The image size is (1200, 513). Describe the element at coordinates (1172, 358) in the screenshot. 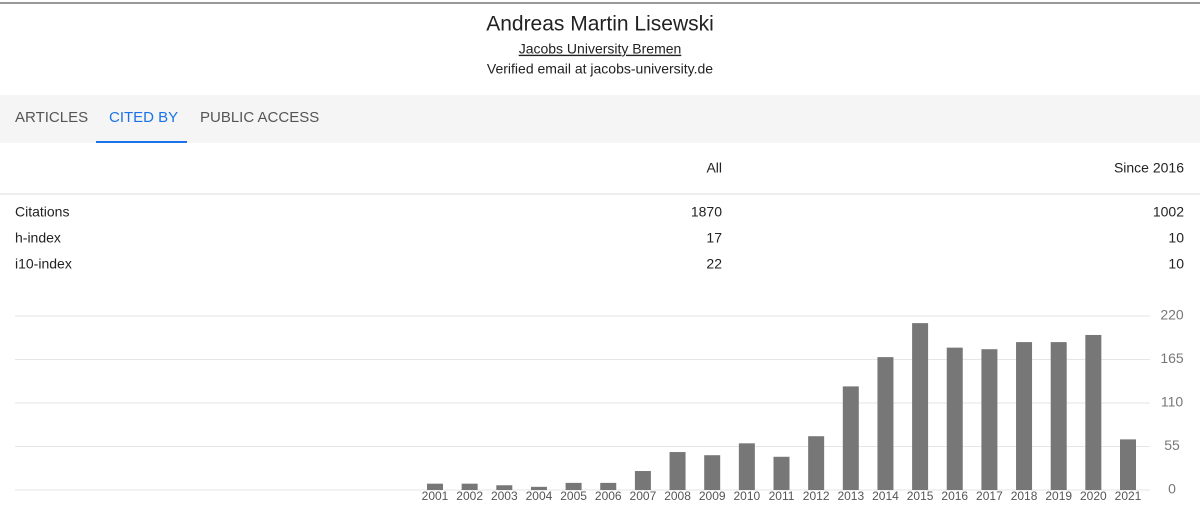

I see `y-tick-label: 165` at that location.